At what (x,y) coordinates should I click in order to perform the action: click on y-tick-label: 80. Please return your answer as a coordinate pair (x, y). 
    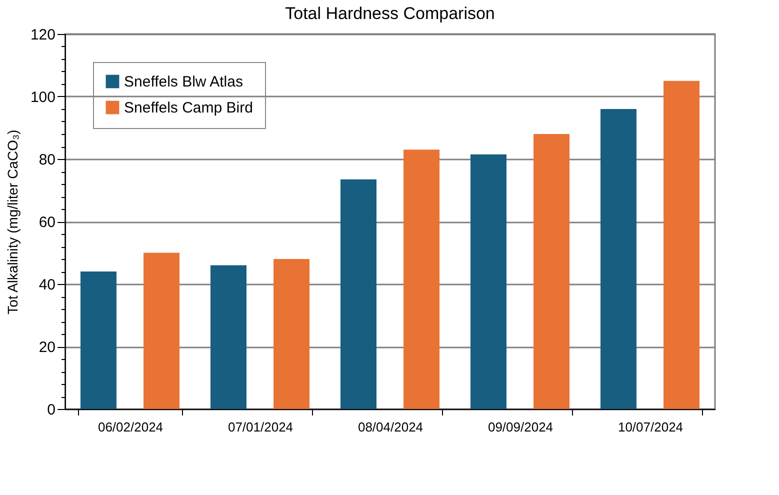
    Looking at the image, I should click on (47, 160).